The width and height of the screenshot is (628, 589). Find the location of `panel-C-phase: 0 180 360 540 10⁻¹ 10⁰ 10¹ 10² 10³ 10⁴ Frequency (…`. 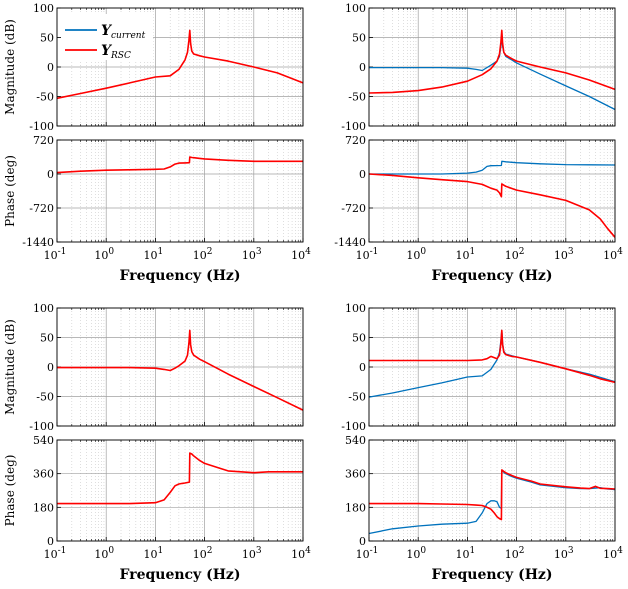

panel-C-phase: 0 180 360 540 10⁻¹ 10⁰ 10¹ 10² 10³ 10⁴ Frequency (… is located at coordinates (157, 508).